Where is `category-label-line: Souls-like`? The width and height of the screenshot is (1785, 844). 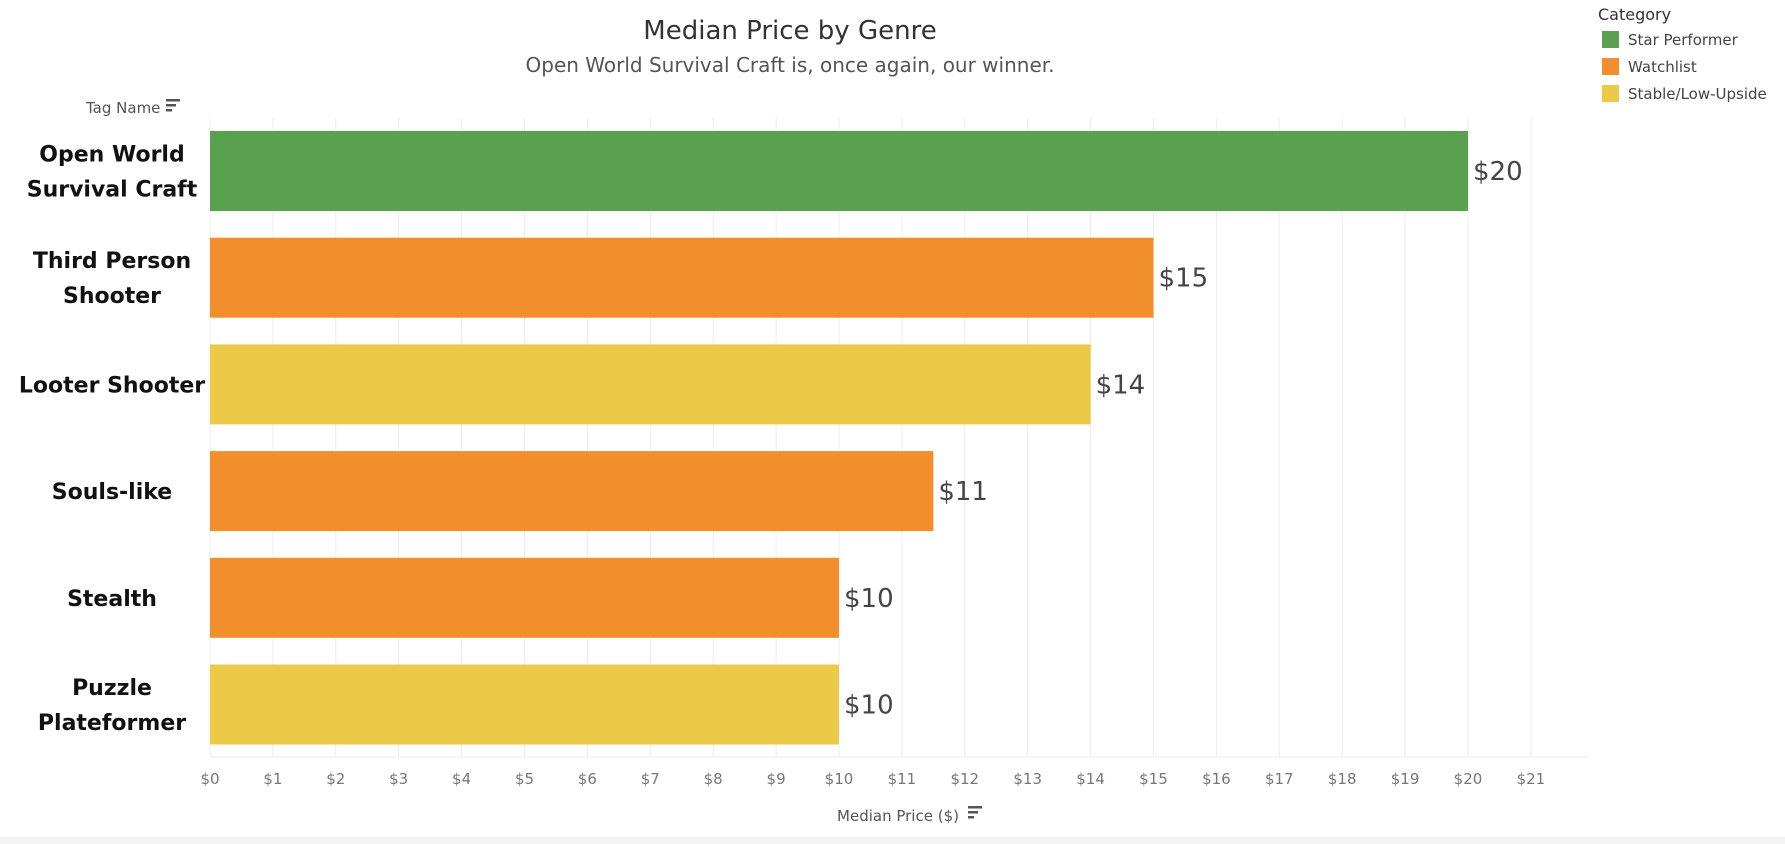
category-label-line: Souls-like is located at coordinates (112, 492).